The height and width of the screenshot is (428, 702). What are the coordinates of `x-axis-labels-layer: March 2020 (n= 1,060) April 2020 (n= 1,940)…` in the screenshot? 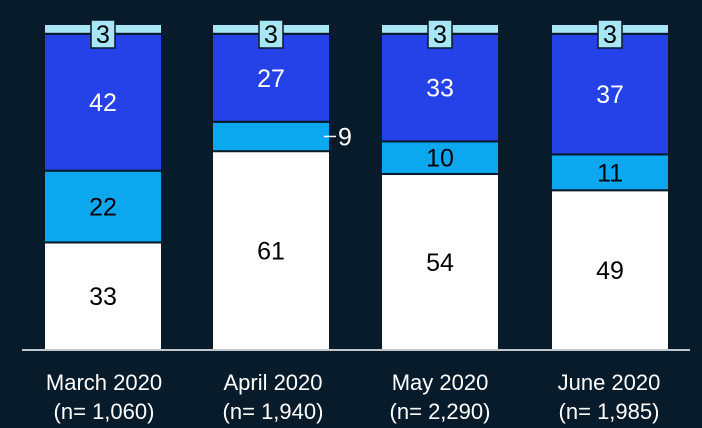 It's located at (353, 397).